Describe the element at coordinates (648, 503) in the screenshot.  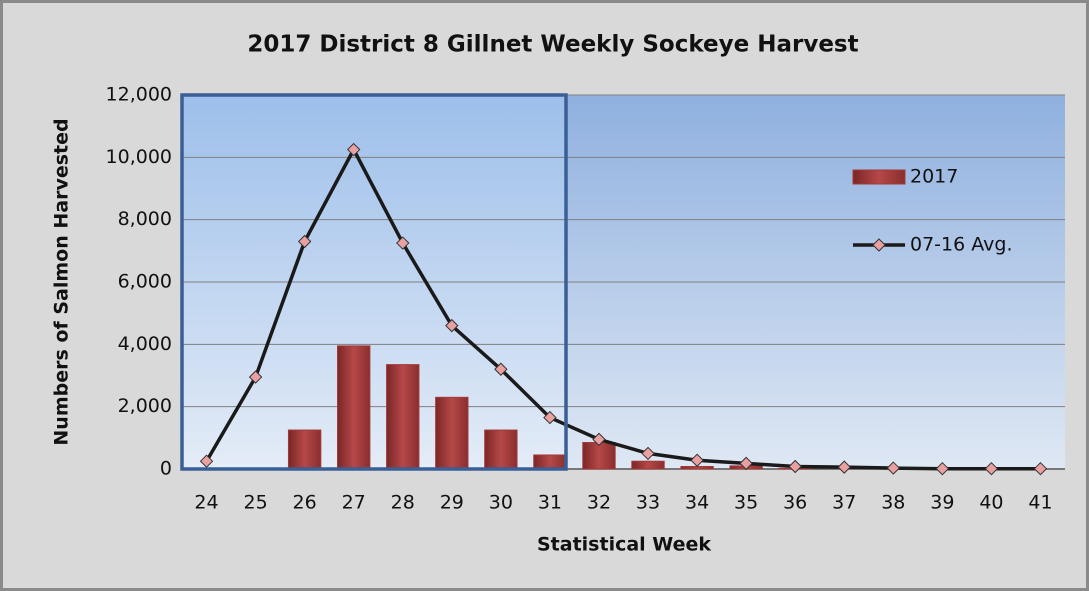
I see `x-tick-label: 33` at that location.